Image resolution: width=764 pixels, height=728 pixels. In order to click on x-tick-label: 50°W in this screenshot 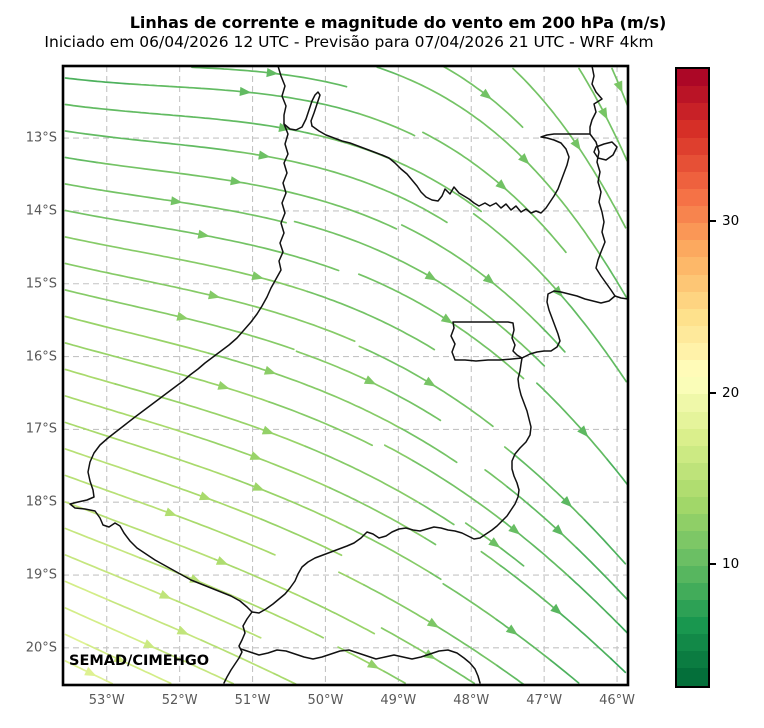, I will do `click(325, 700)`.